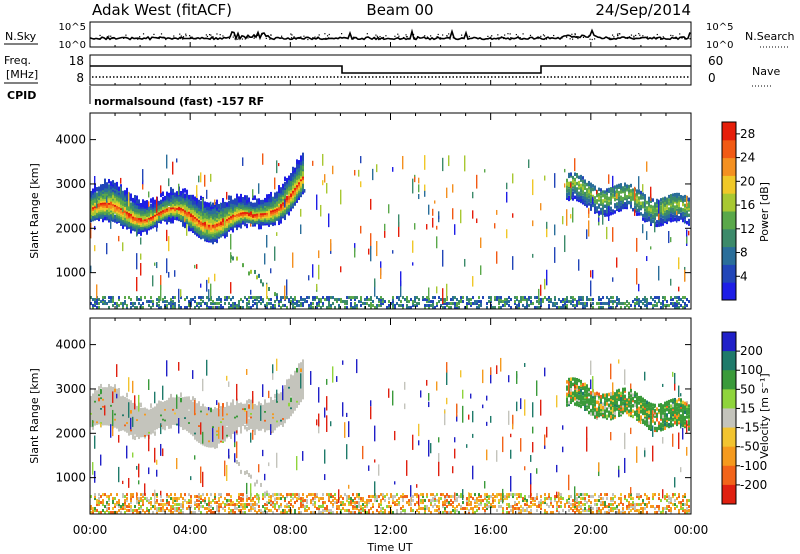  Describe the element at coordinates (744, 276) in the screenshot. I see `power-colorbar-tick-label: 4` at that location.